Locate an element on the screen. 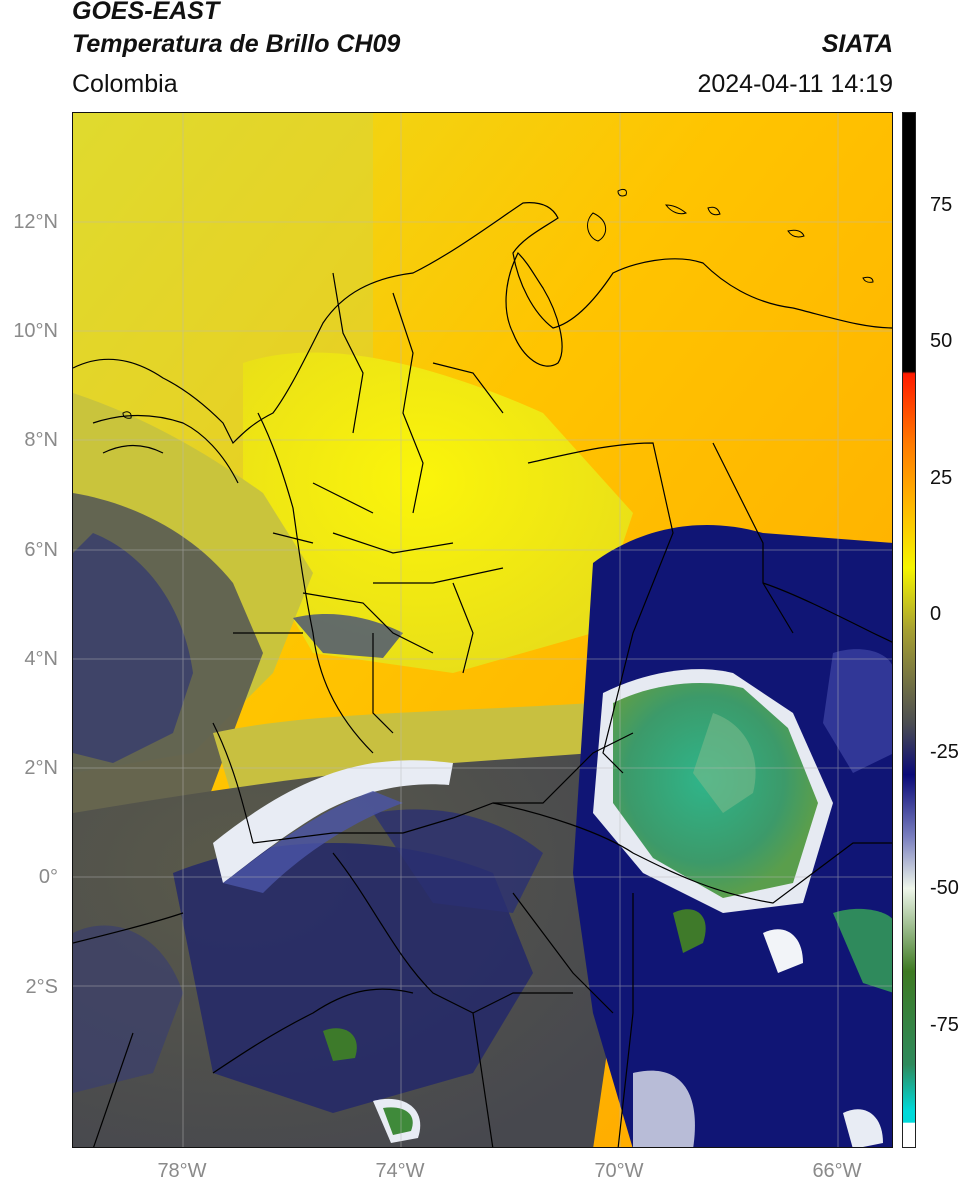  lat-tick-label: 8°N is located at coordinates (41, 440).